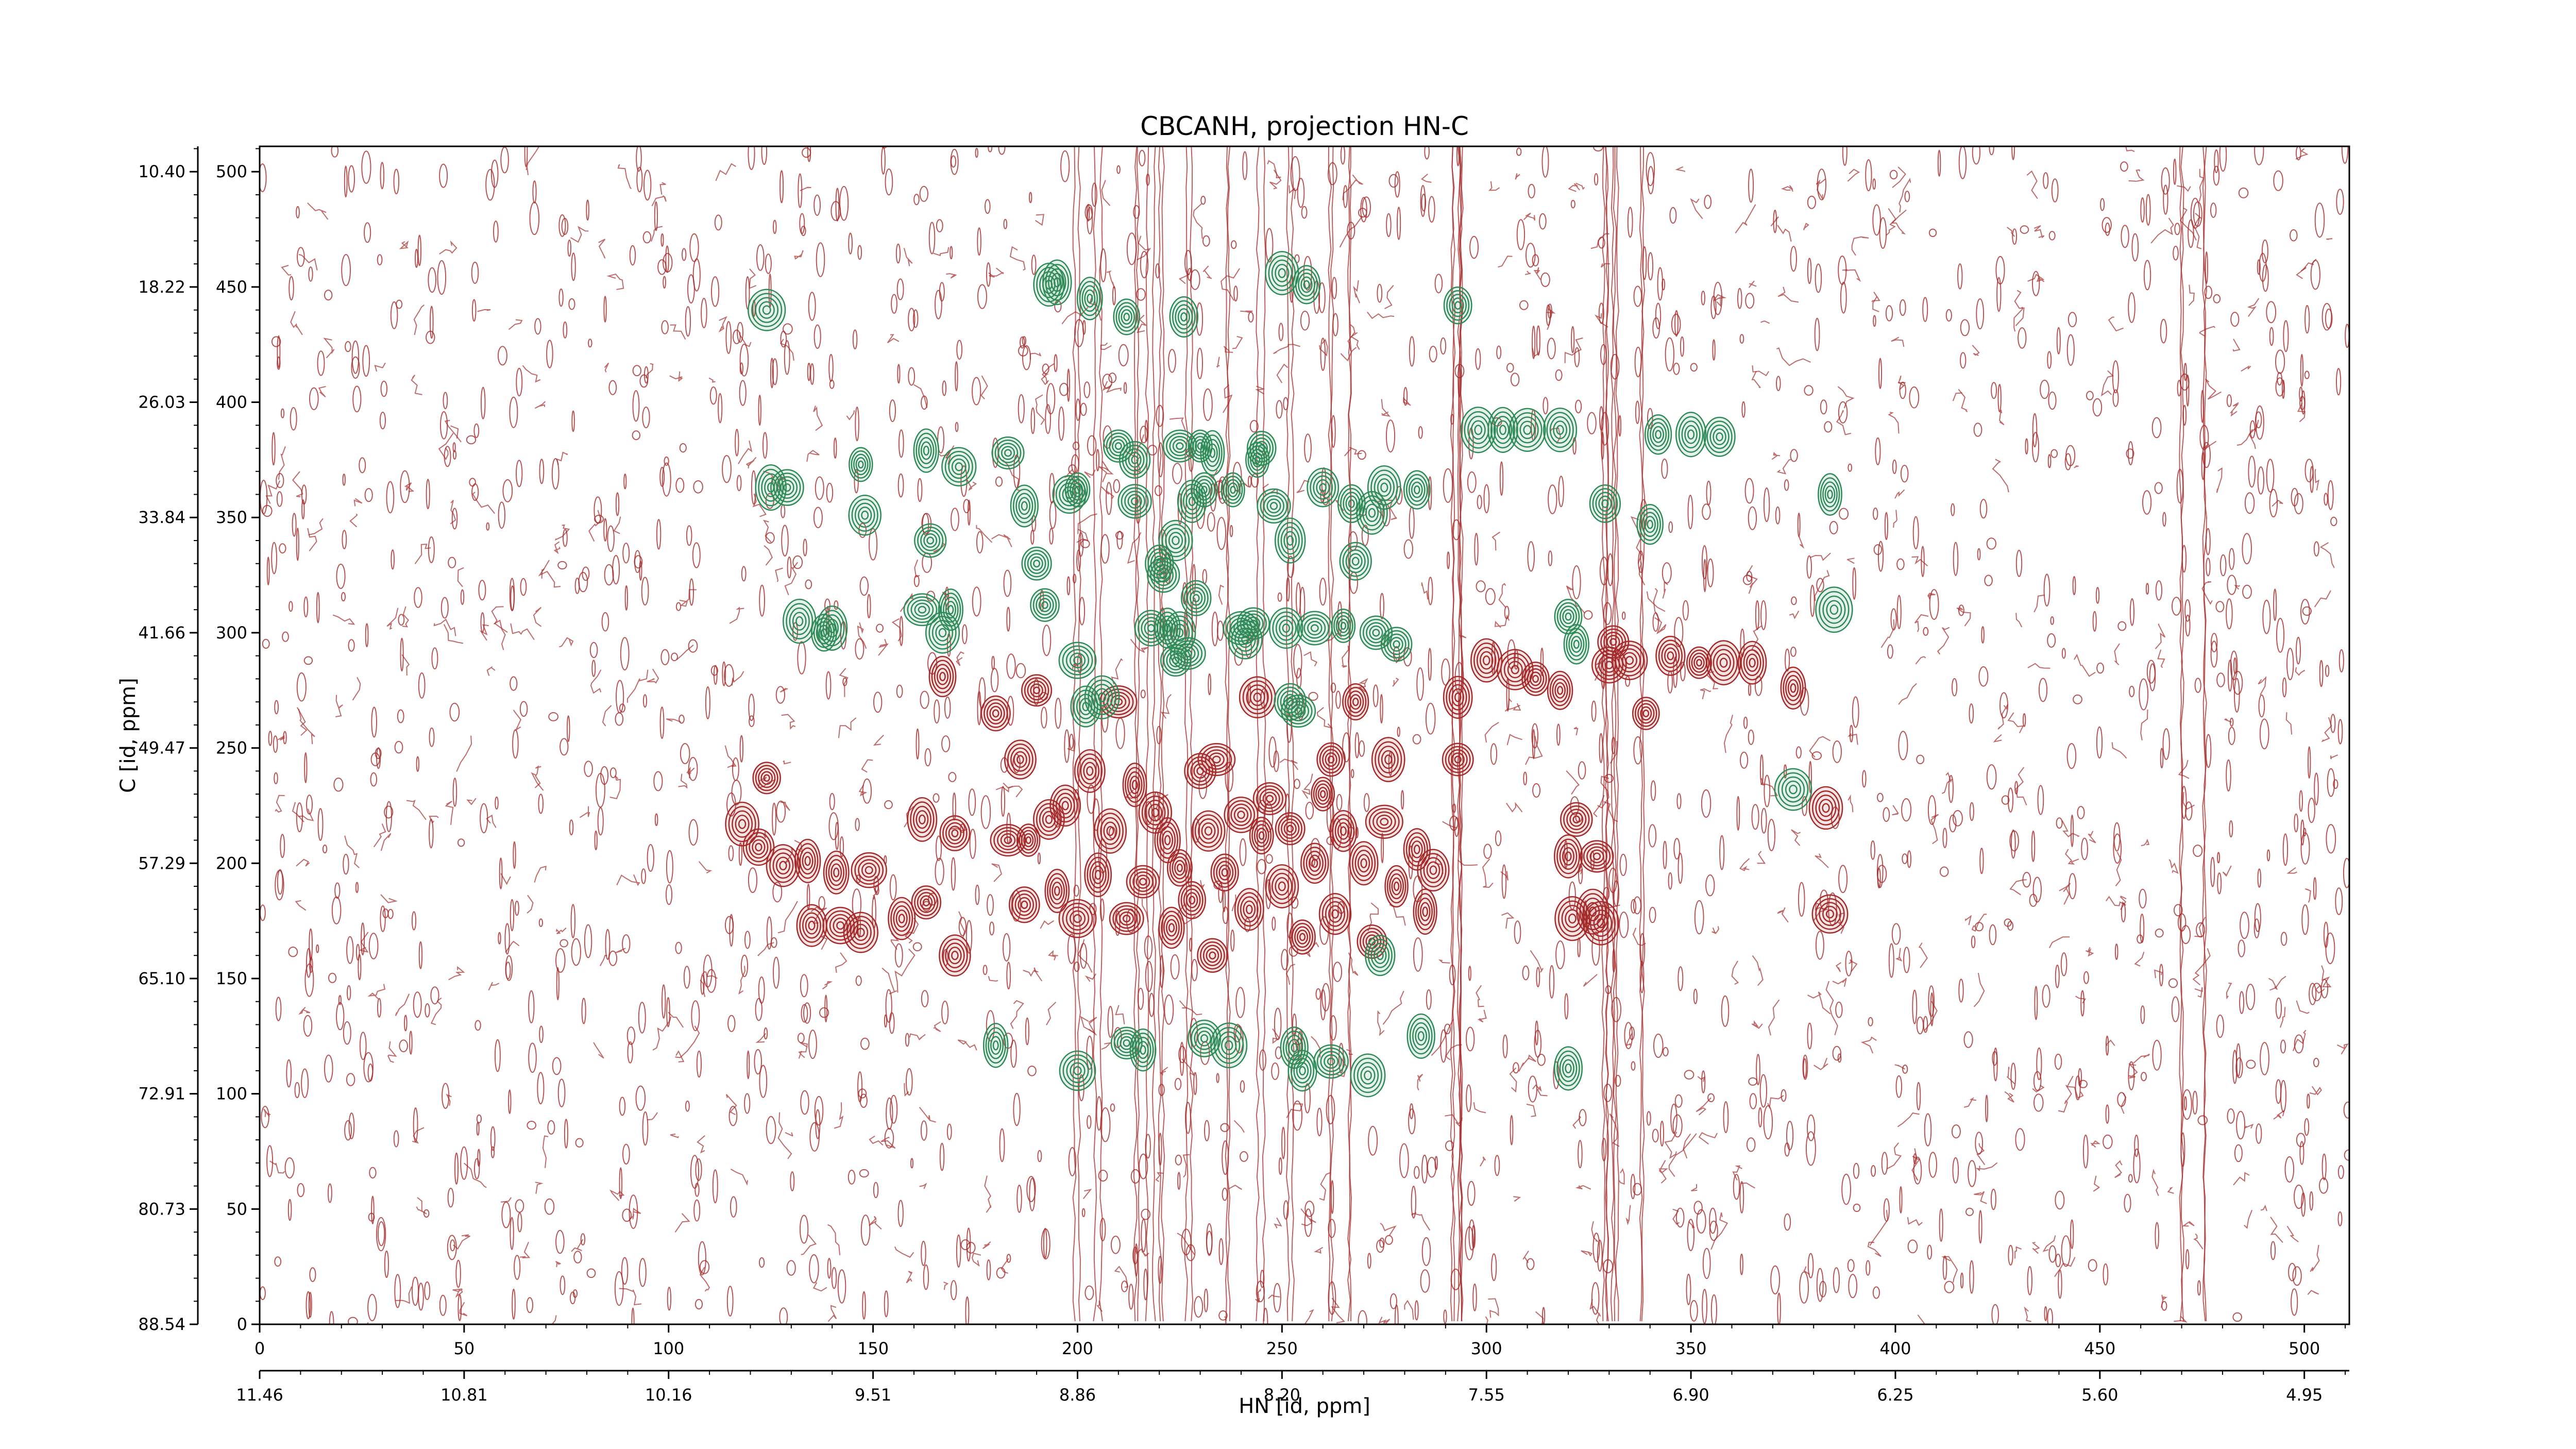  What do you see at coordinates (161, 287) in the screenshot?
I see `y-ppm-tick-label: 18.22` at bounding box center [161, 287].